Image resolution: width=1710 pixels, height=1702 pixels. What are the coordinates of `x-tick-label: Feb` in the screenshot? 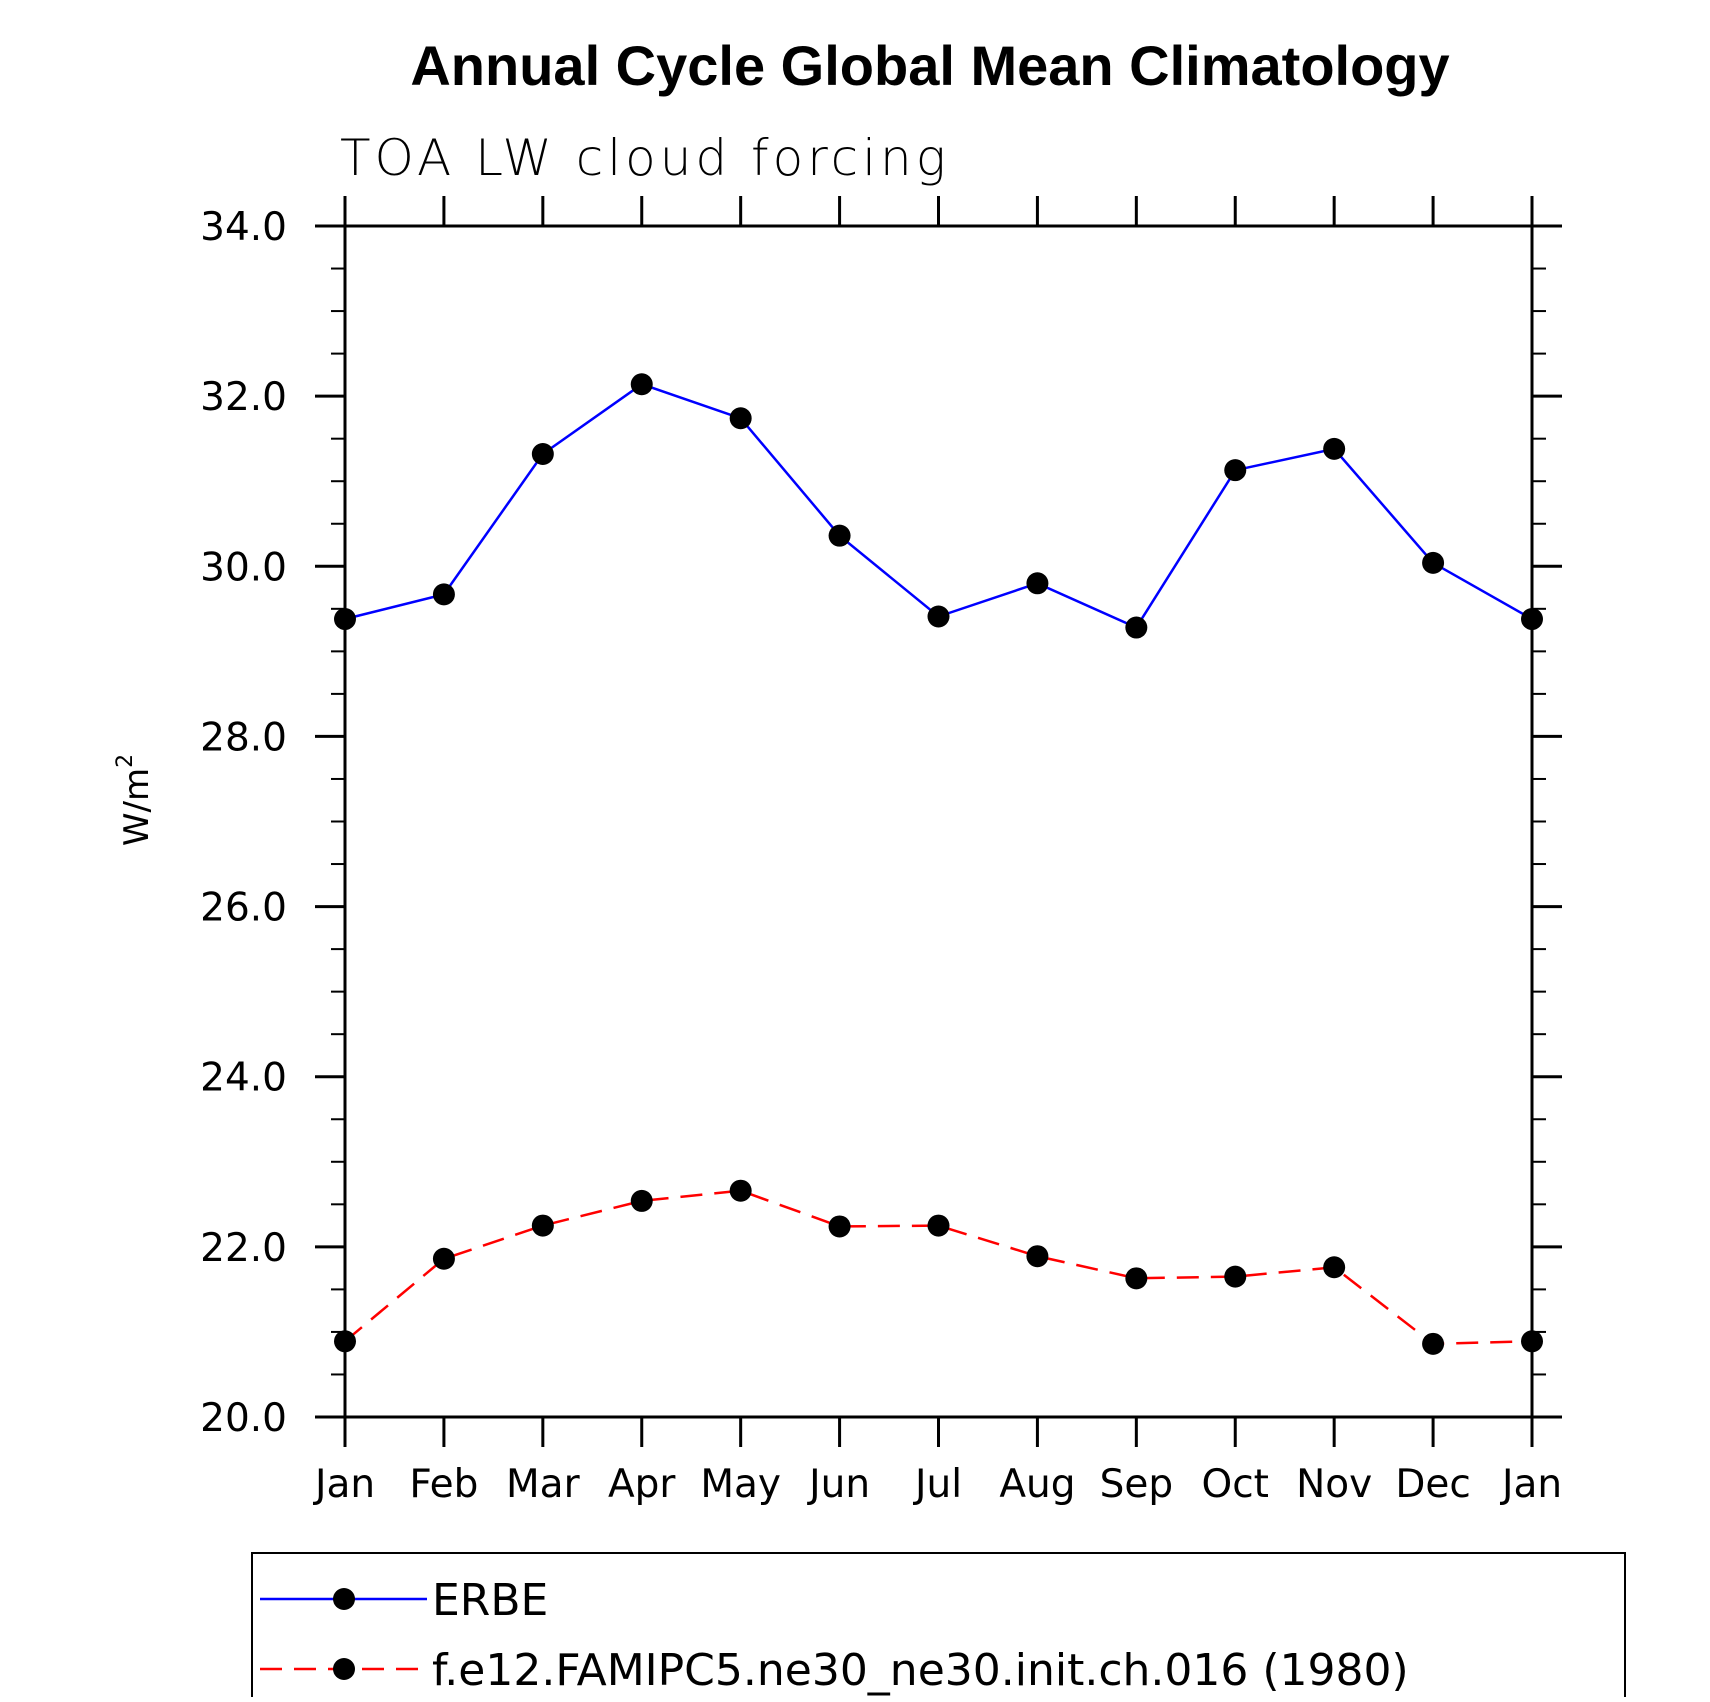 It's located at (443, 1484).